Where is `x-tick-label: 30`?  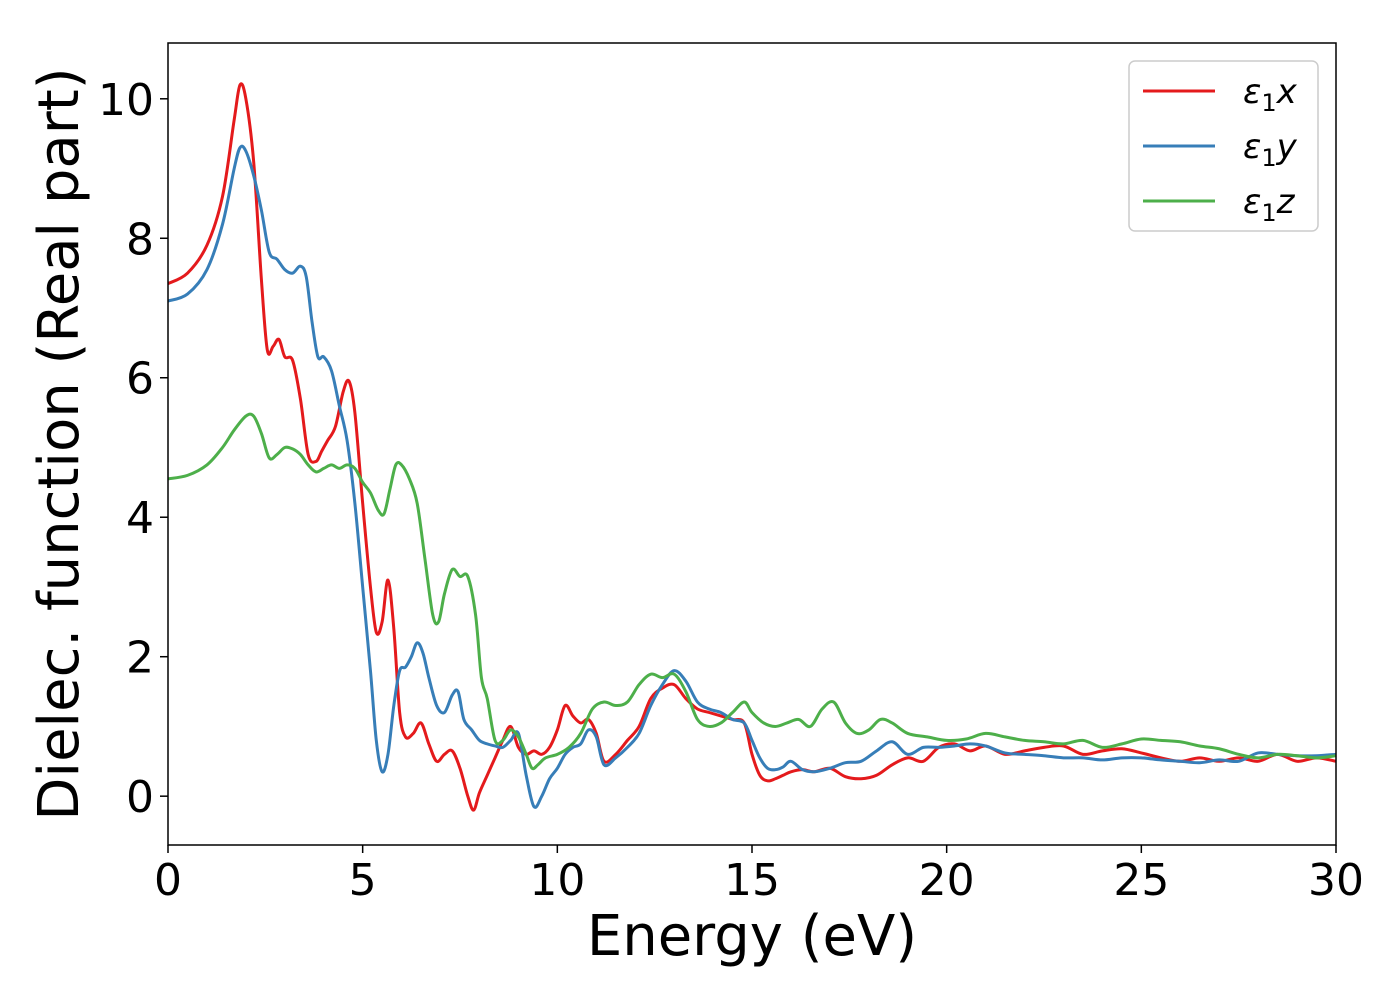
x-tick-label: 30 is located at coordinates (1336, 880).